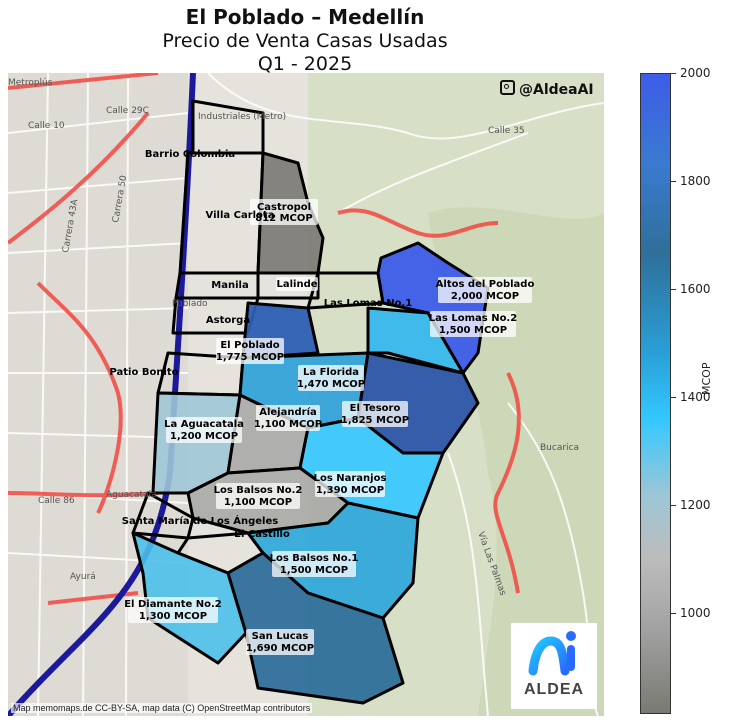  Describe the element at coordinates (250, 357) in the screenshot. I see `label-value: 1,775 MCOP` at that location.